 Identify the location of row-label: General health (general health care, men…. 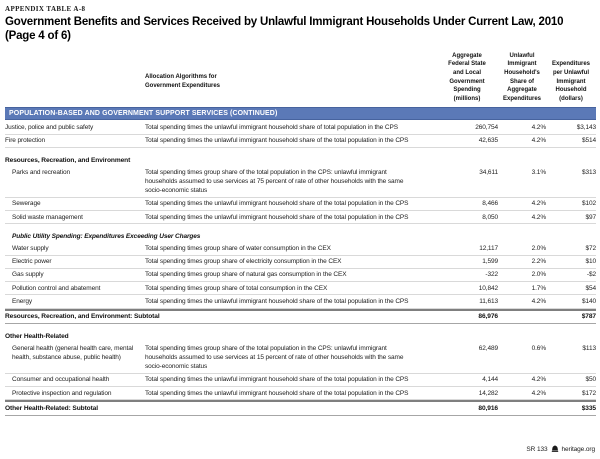
(73, 353).